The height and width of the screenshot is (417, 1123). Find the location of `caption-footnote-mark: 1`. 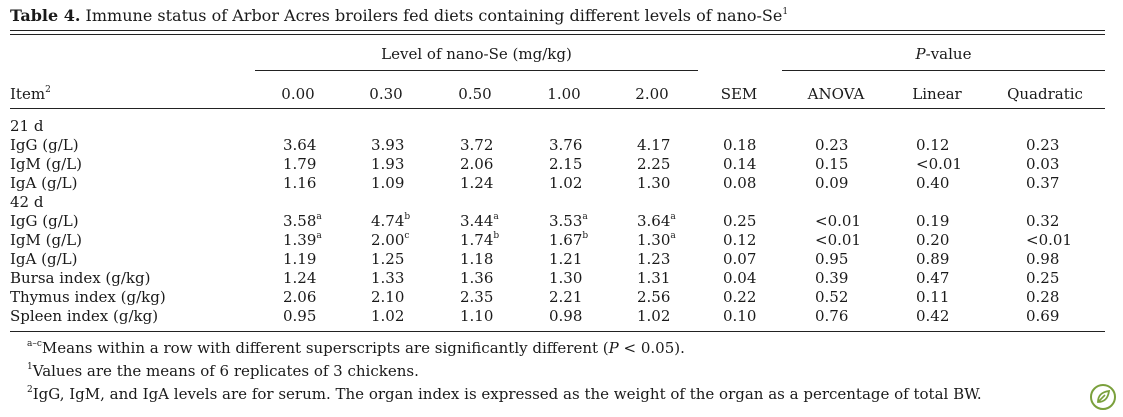

caption-footnote-mark: 1 is located at coordinates (785, 11).